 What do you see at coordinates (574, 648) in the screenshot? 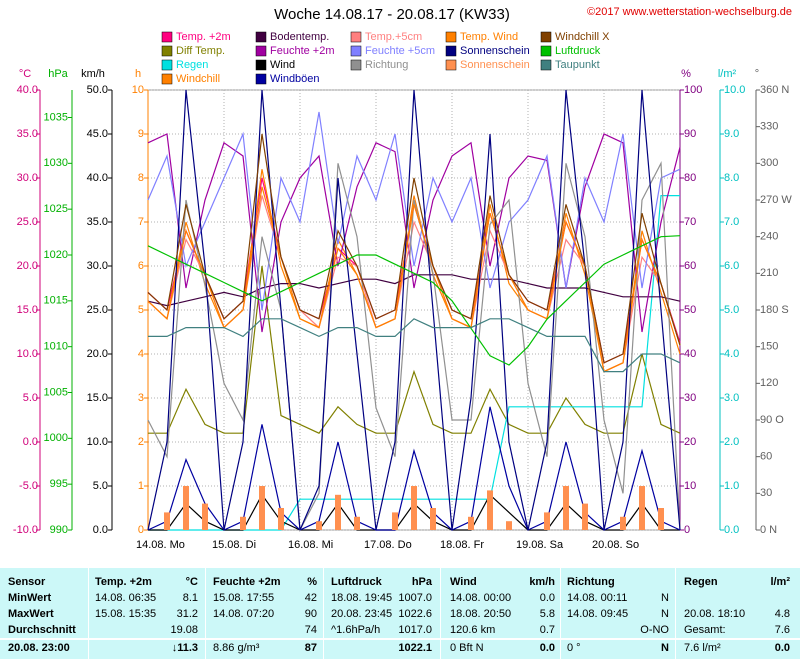
I see `table-cell: 0 °` at bounding box center [574, 648].